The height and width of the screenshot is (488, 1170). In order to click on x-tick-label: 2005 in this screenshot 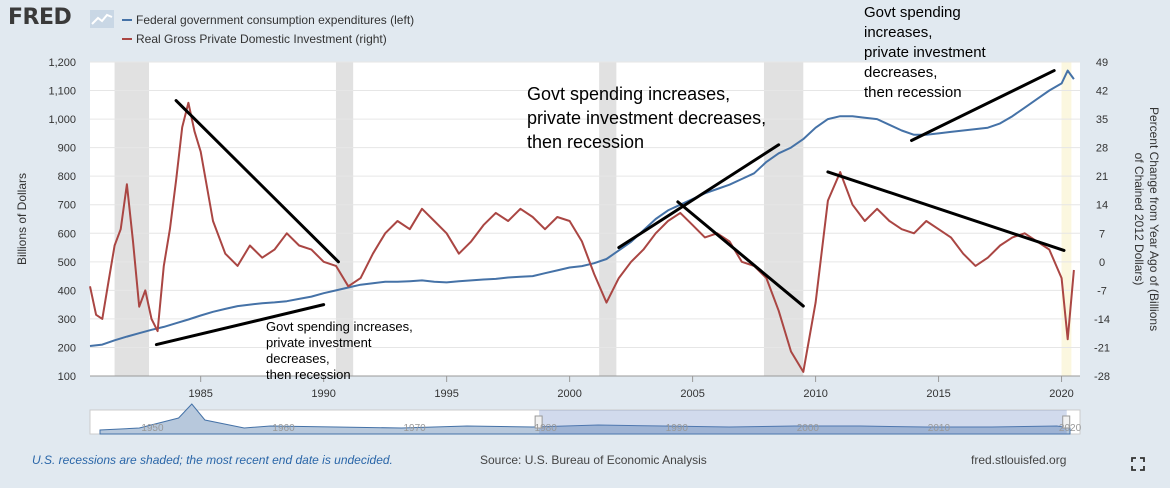, I will do `click(692, 394)`.